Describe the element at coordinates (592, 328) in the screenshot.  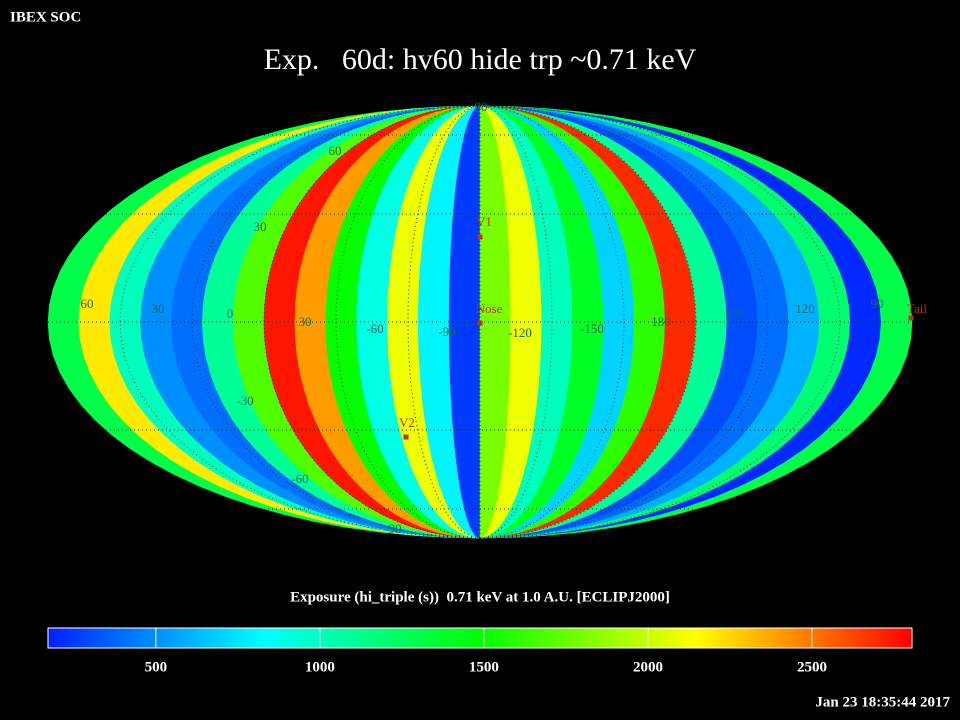
I see `longitude-label: -150` at that location.